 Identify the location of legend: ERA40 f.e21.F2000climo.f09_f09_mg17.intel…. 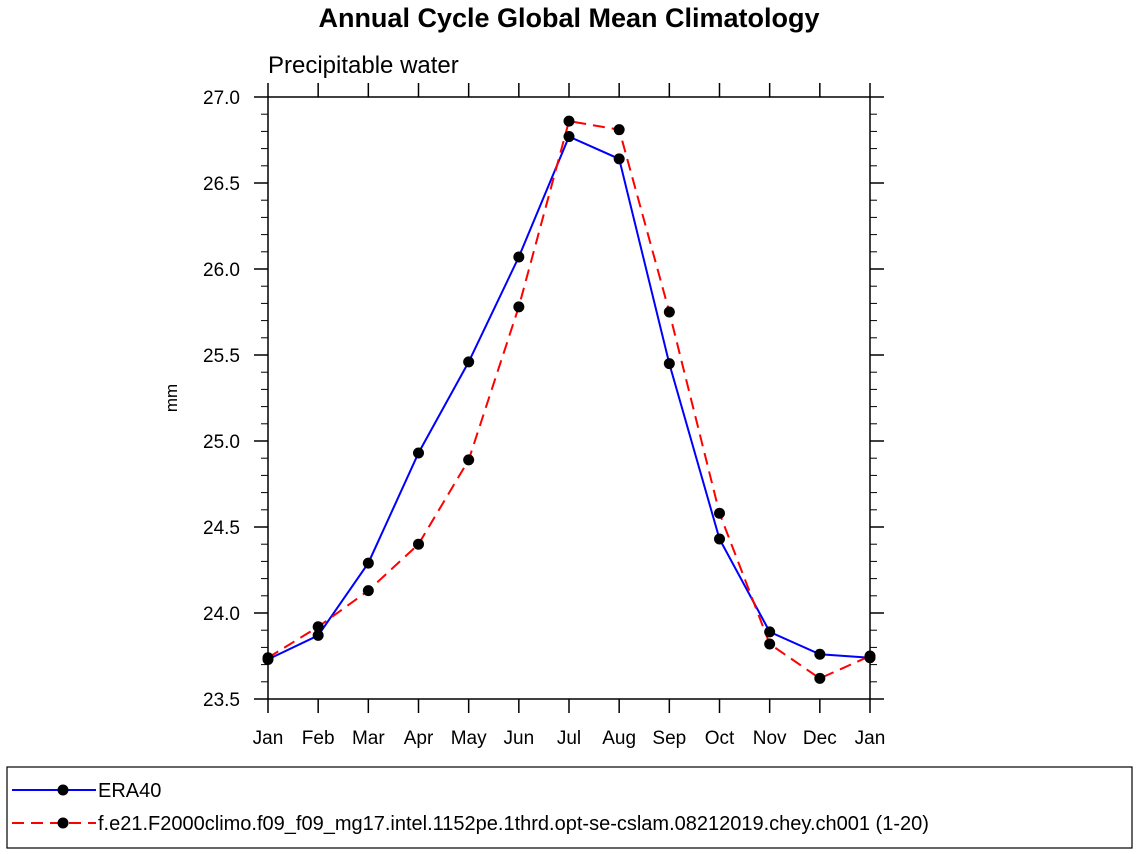
(569, 807).